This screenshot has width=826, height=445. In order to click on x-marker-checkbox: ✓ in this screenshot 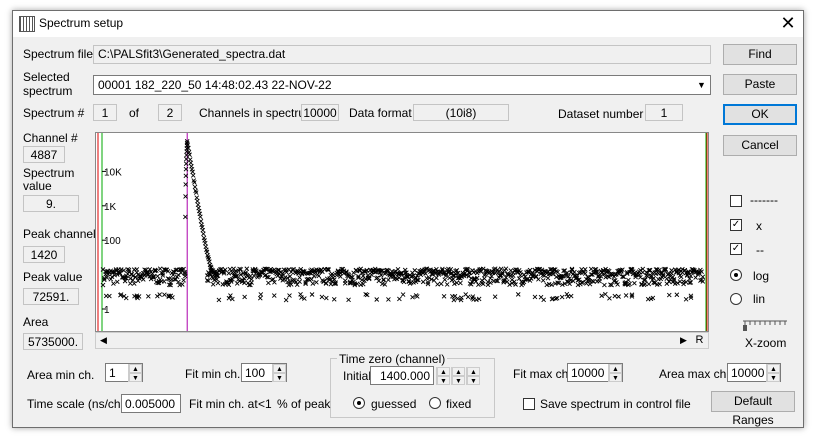, I will do `click(736, 225)`.